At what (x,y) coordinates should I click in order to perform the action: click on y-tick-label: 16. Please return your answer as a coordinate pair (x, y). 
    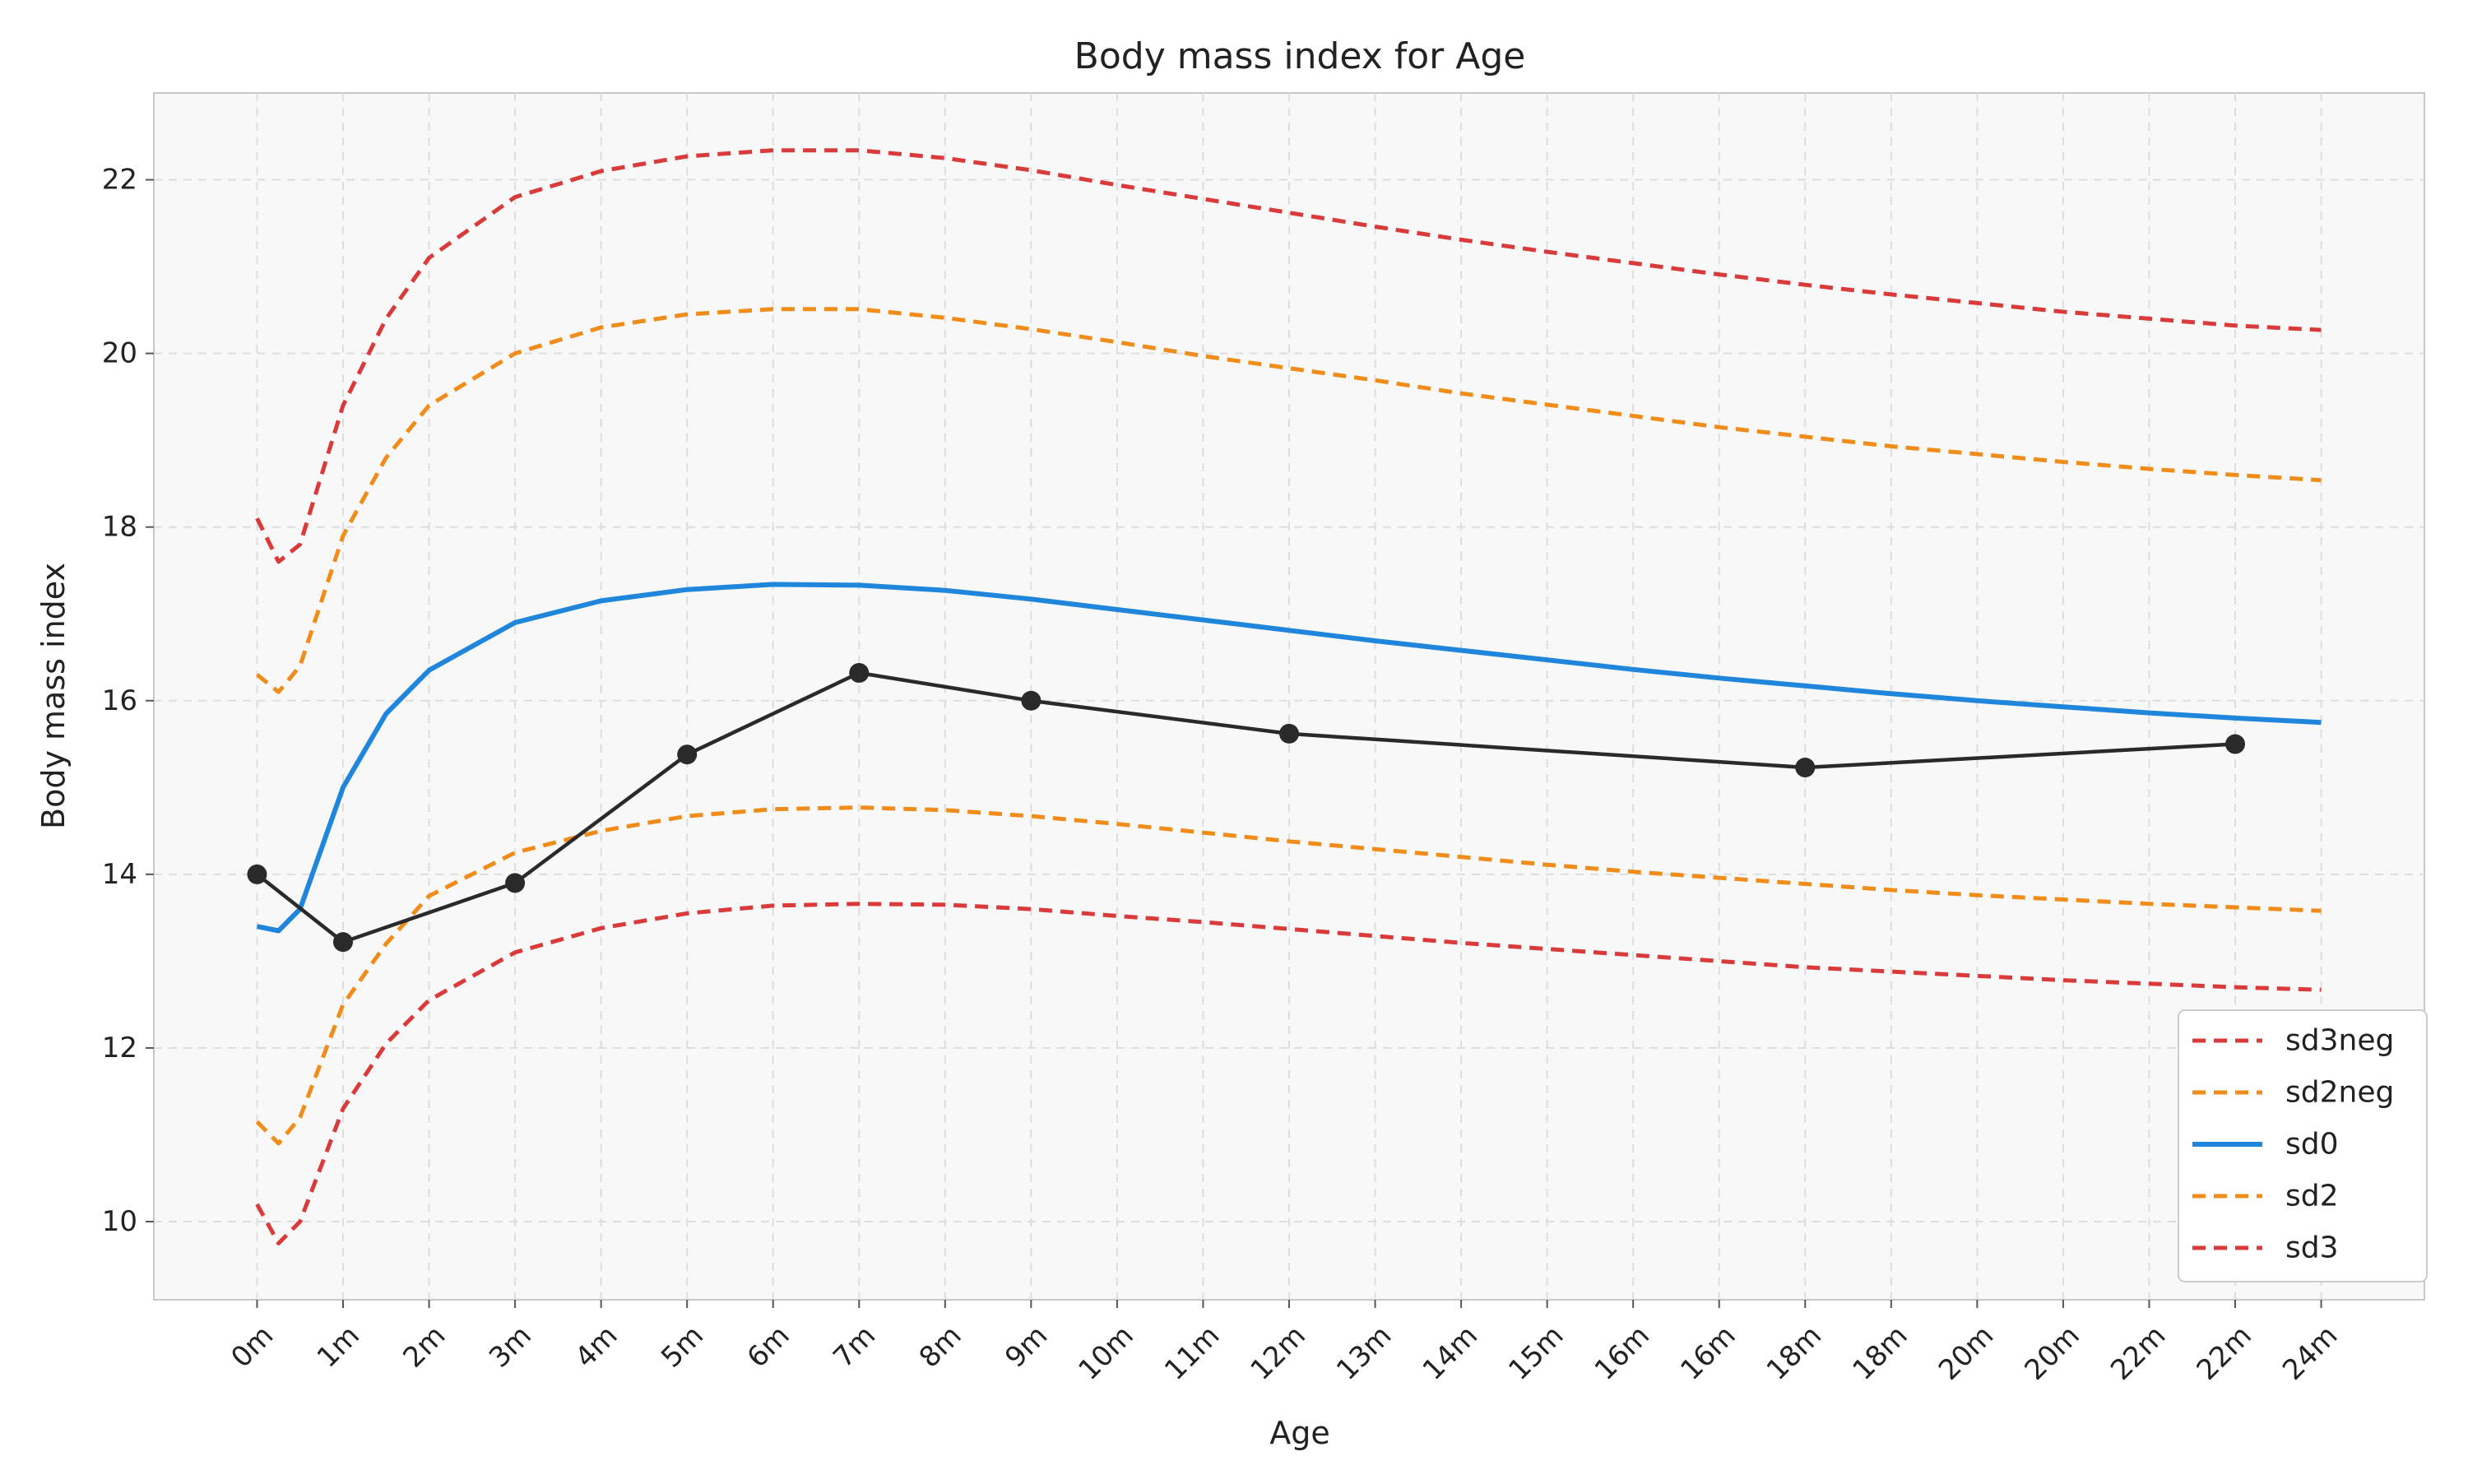
    Looking at the image, I should click on (119, 700).